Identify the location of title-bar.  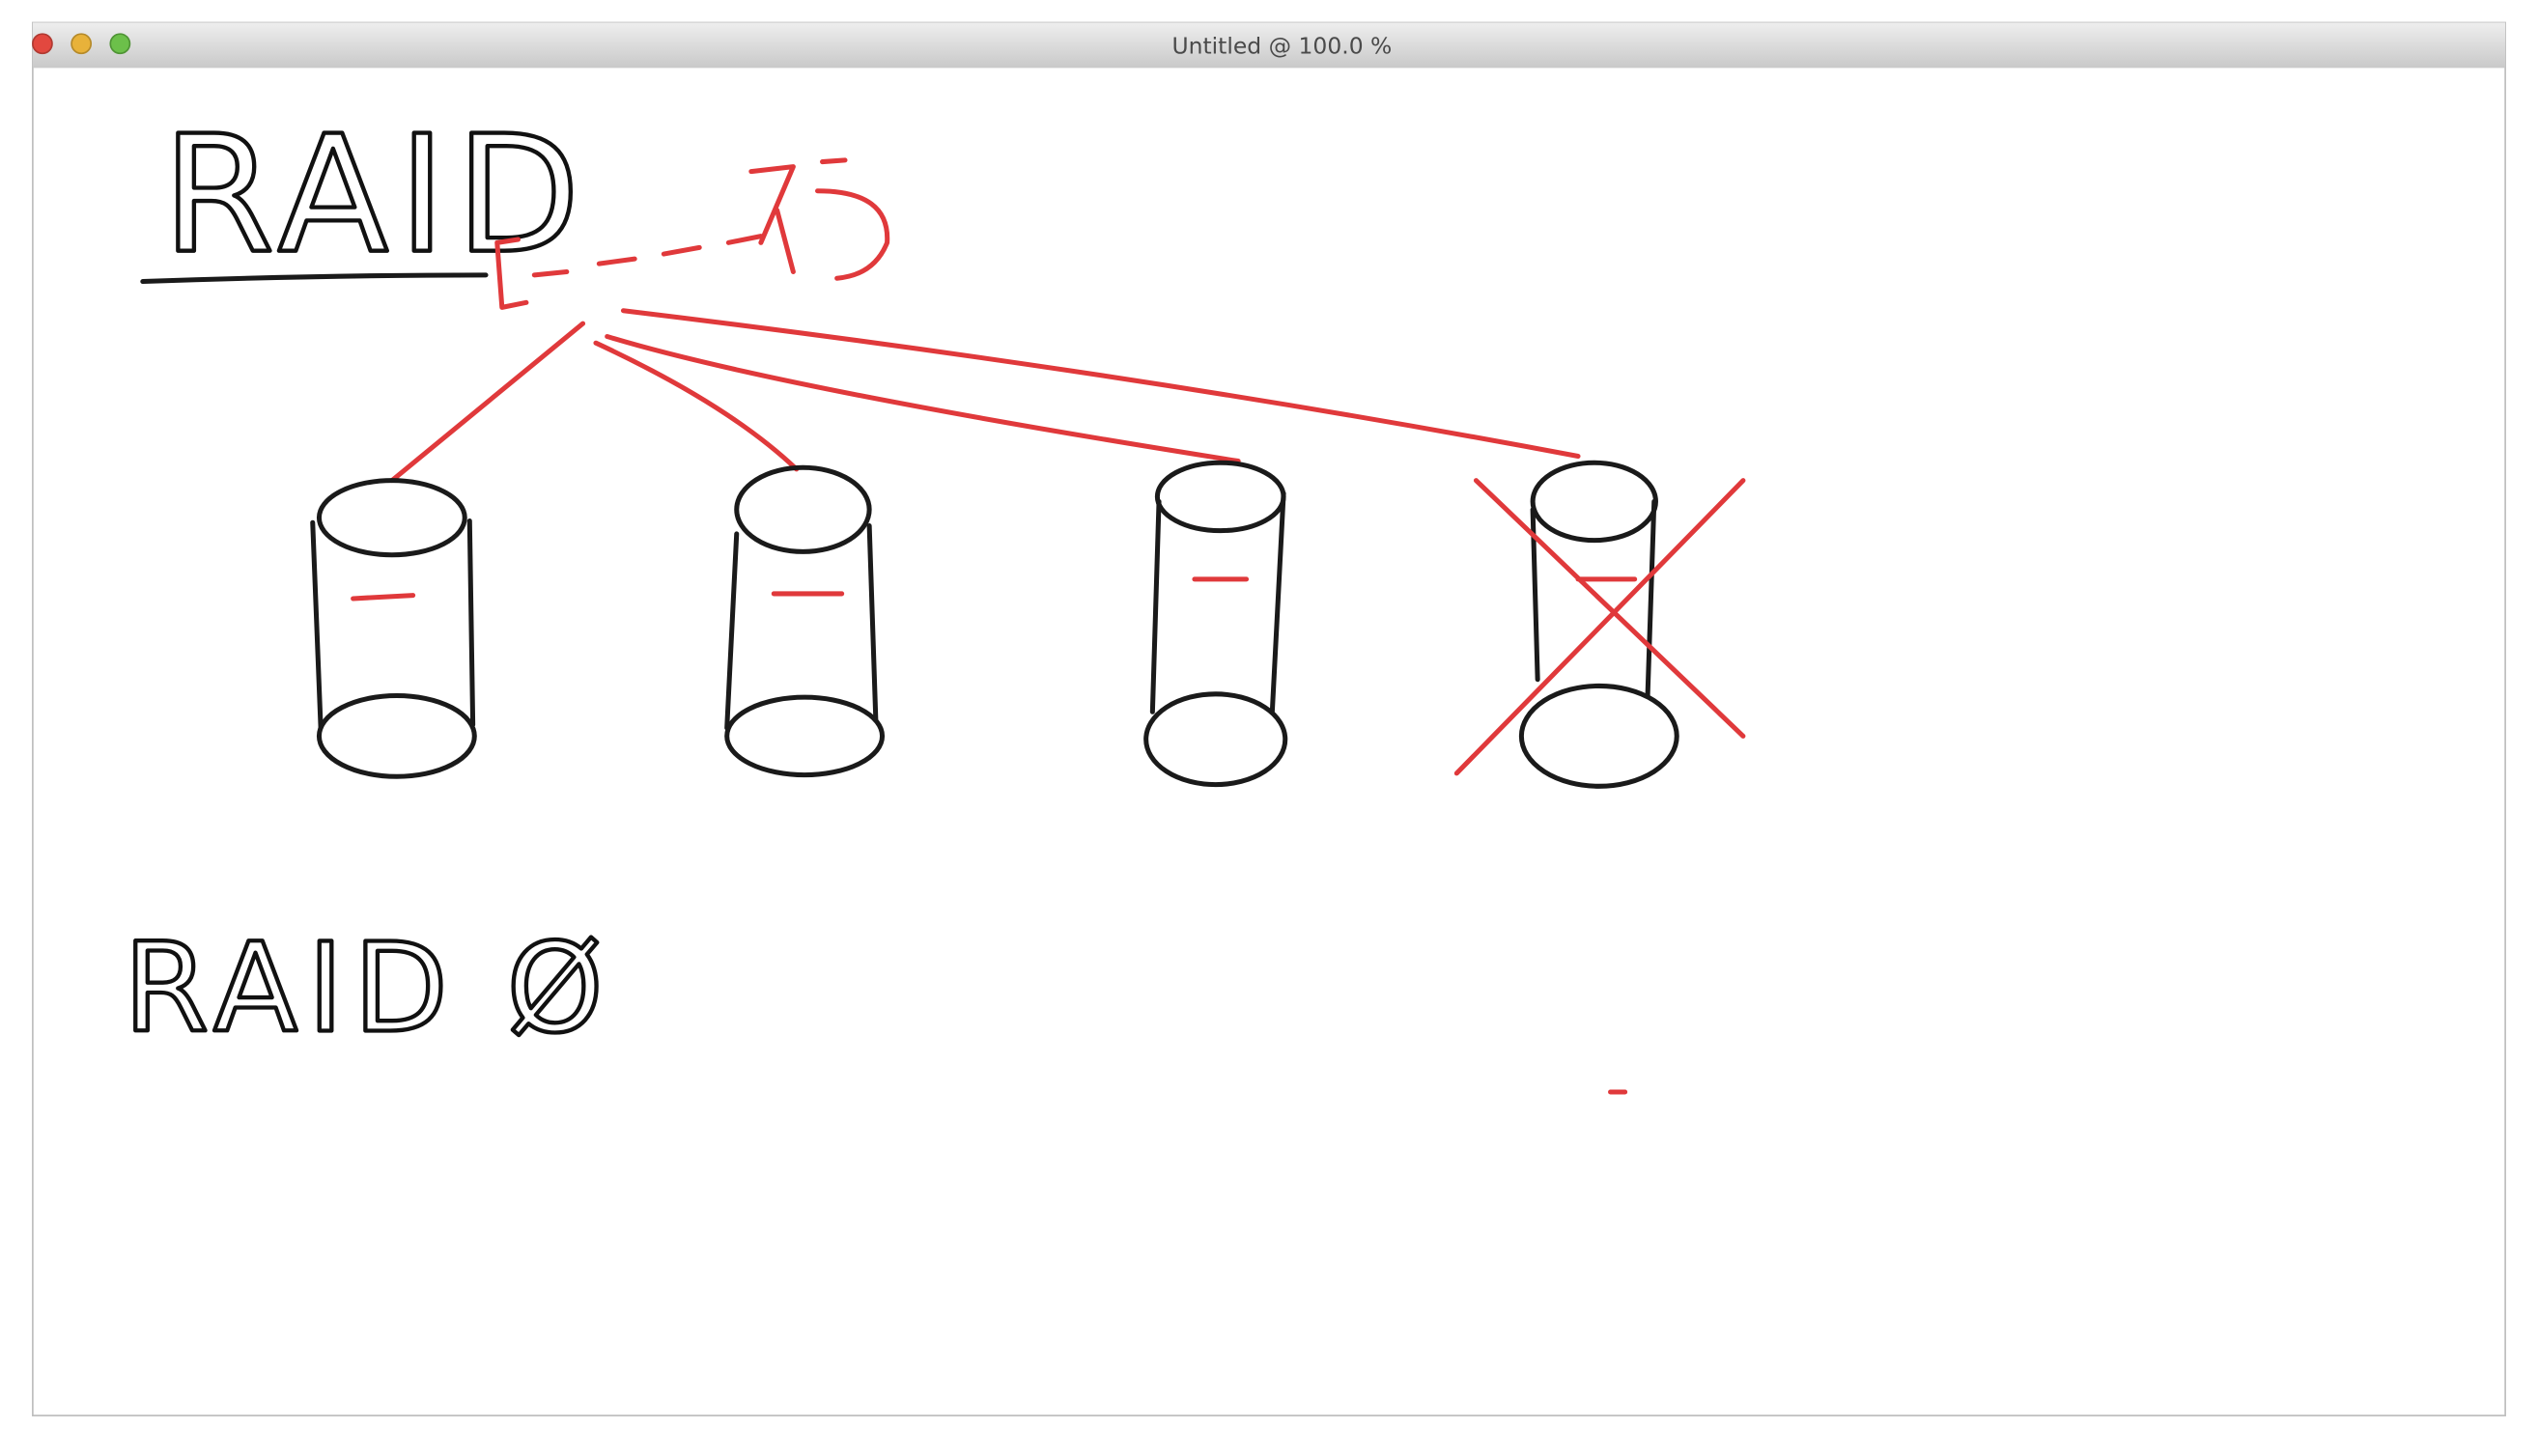
(1269, 46).